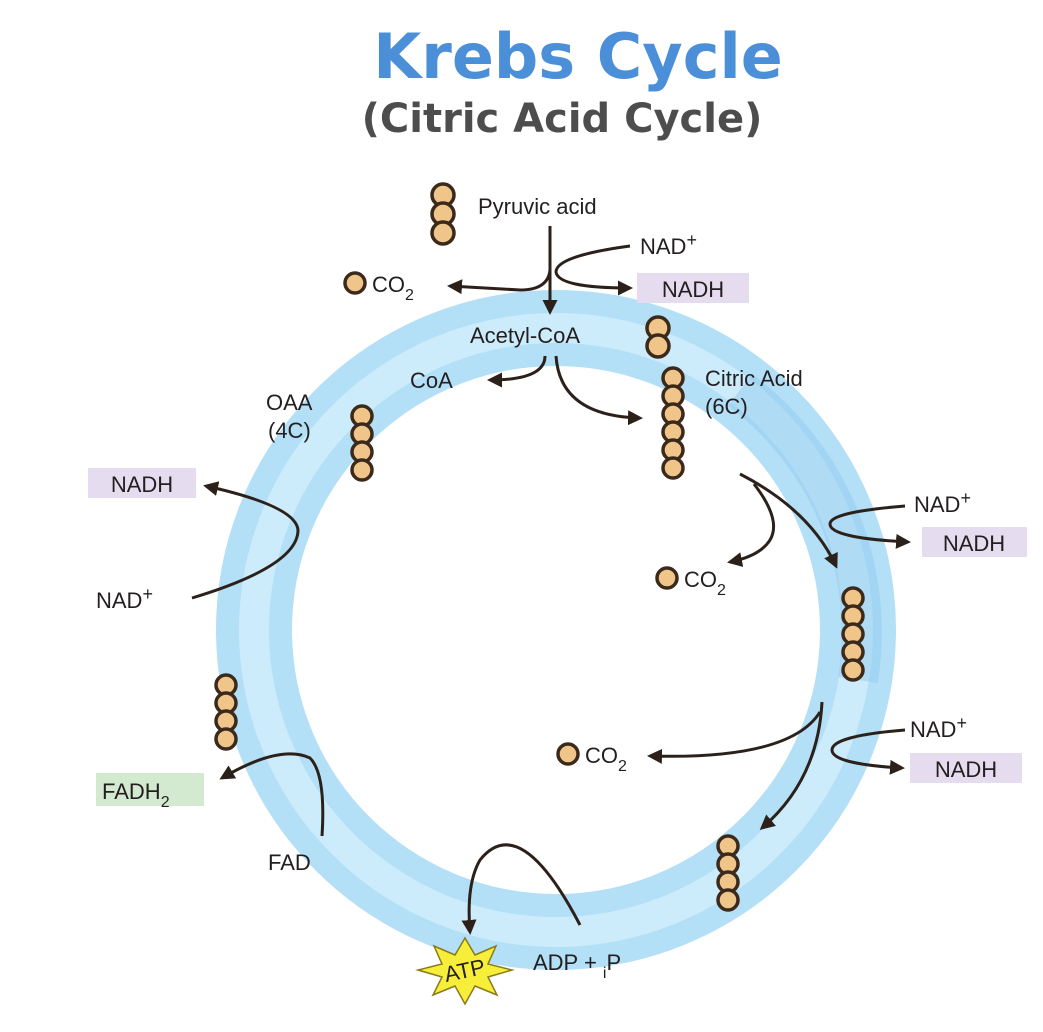 The image size is (1043, 1032). Describe the element at coordinates (598, 390) in the screenshot. I see `acetyl-to-citric-arrow` at that location.